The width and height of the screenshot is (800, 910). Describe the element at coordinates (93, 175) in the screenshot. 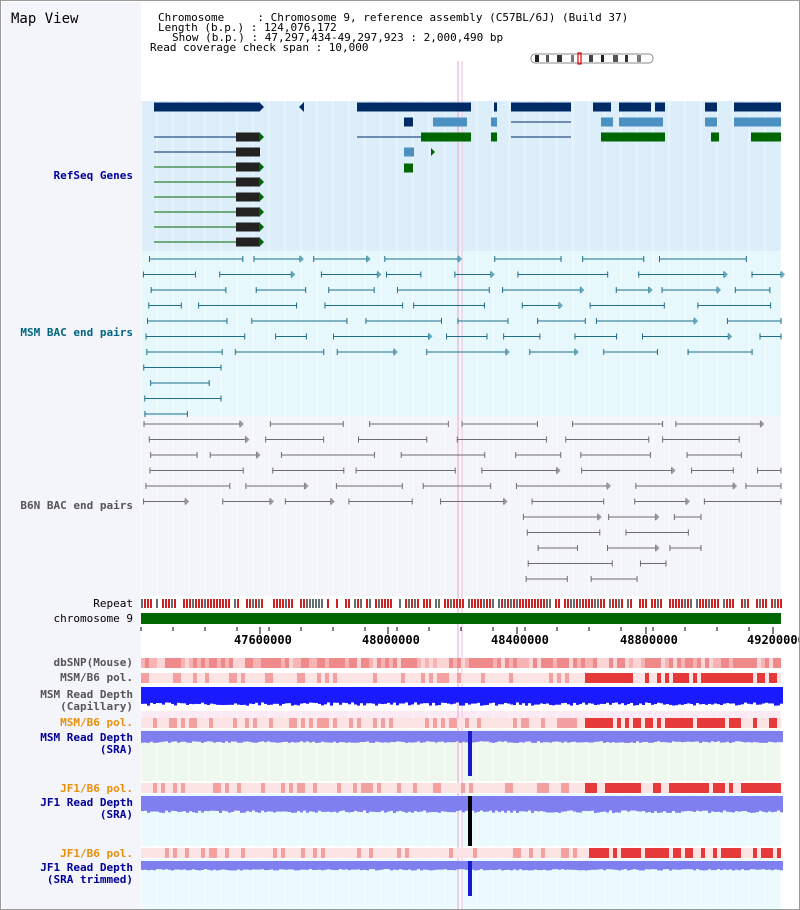

I see `track-label-refseq: RefSeq Genes` at that location.